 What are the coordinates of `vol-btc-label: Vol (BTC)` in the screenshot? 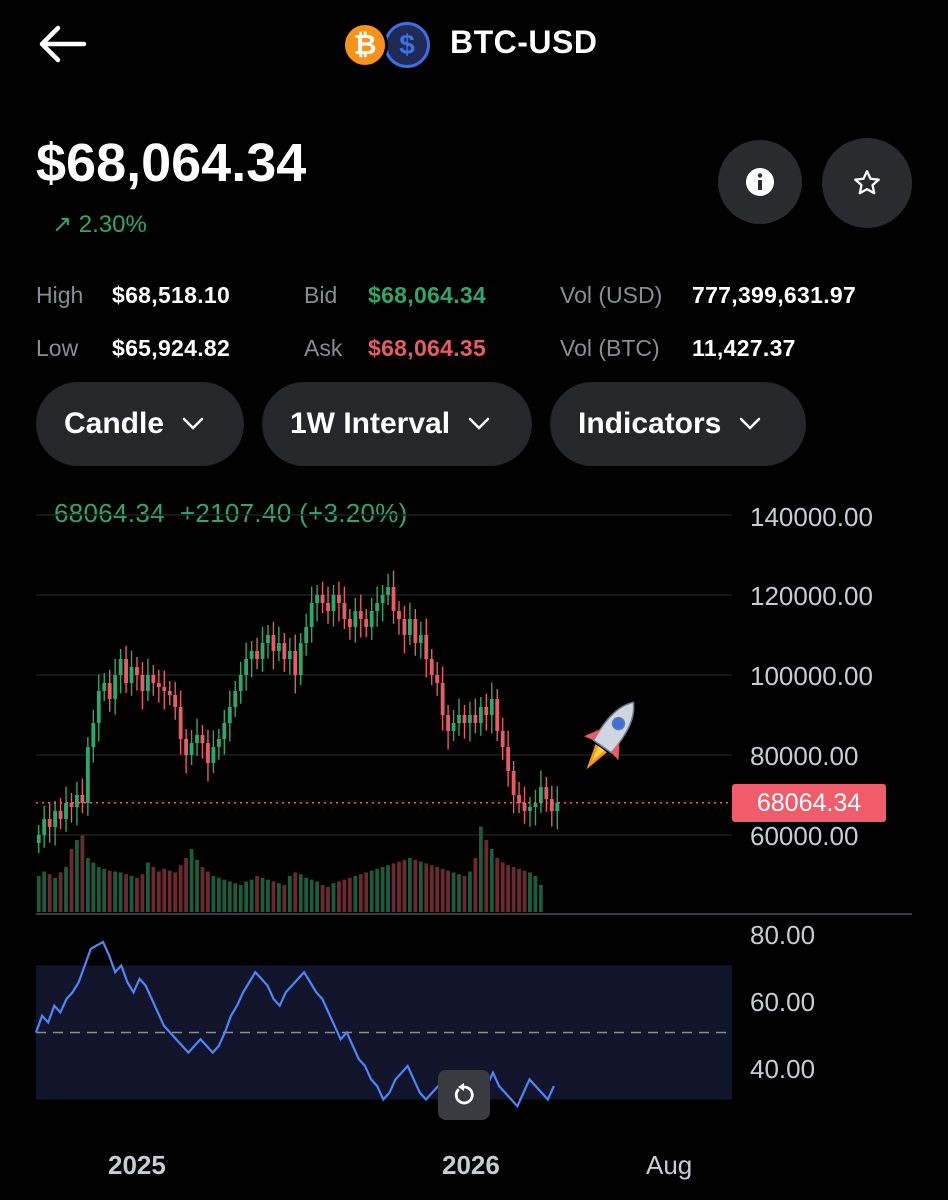 It's located at (610, 348).